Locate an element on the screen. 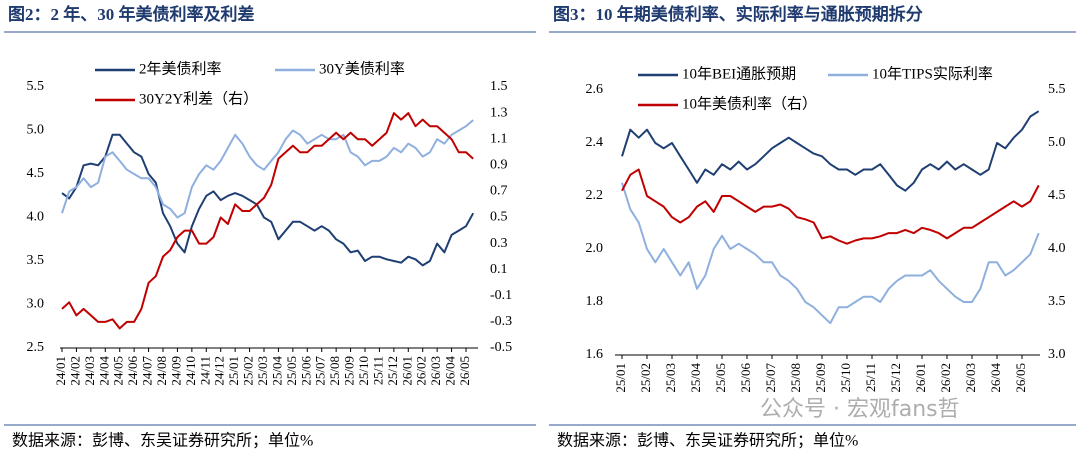 The height and width of the screenshot is (461, 1080). y2-tick-label: 0.1 is located at coordinates (499, 269).